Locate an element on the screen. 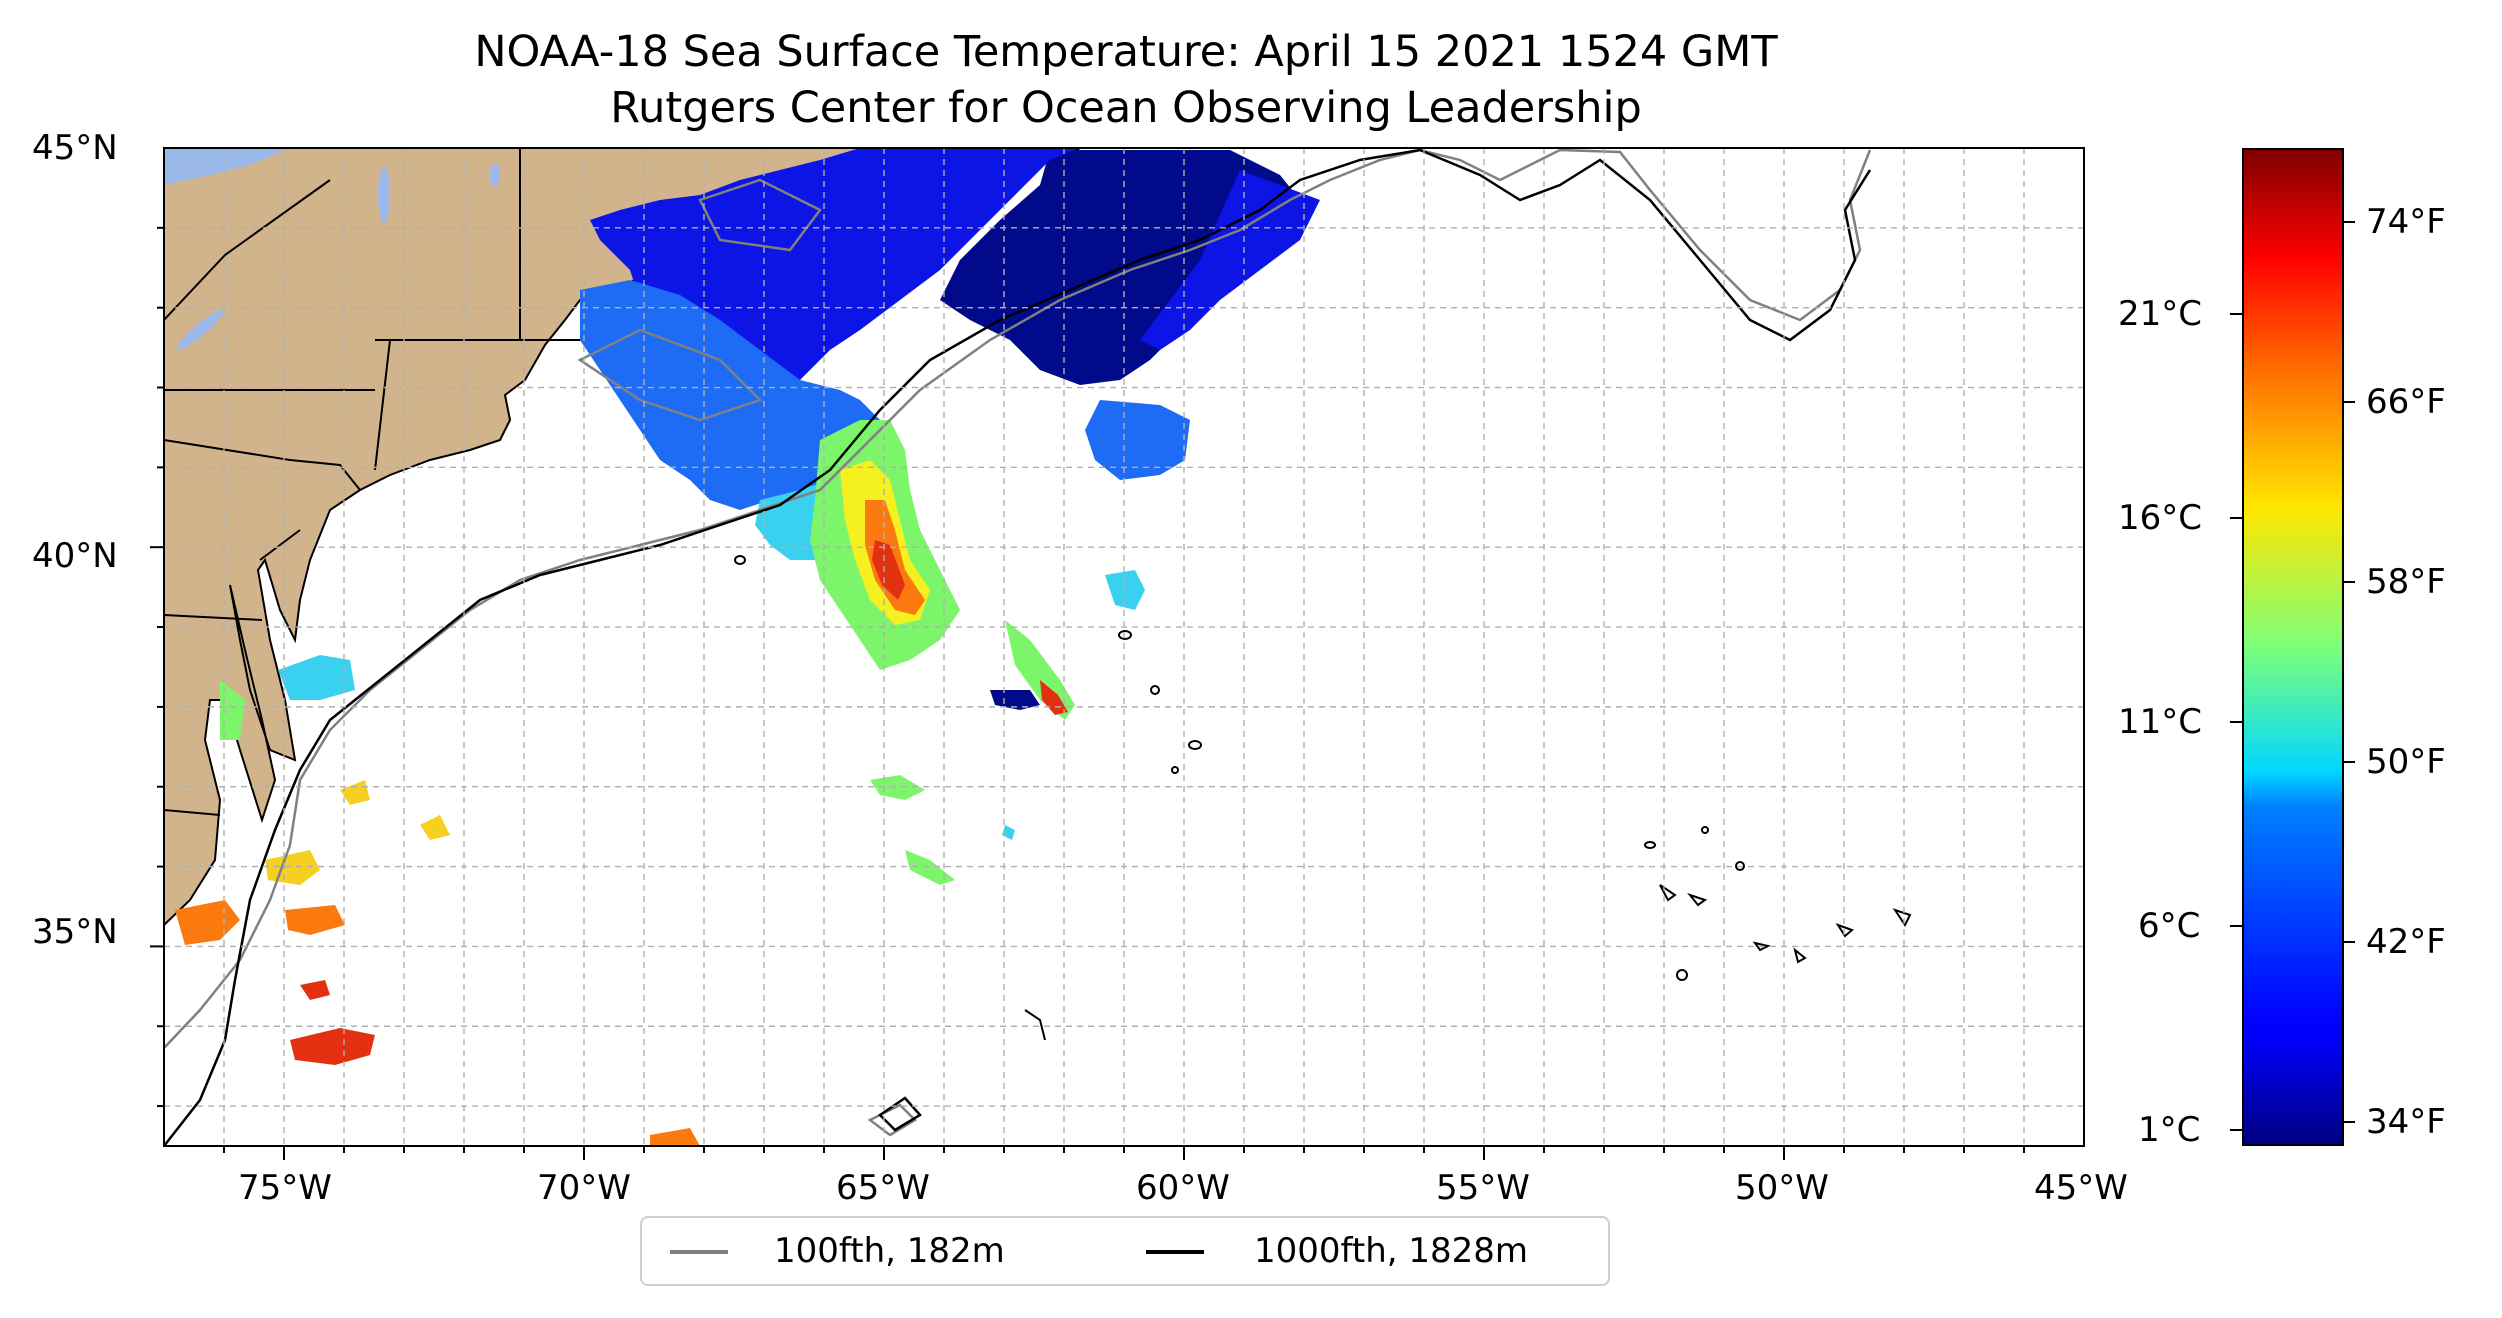 The height and width of the screenshot is (1318, 2502). lat-tick-label: 45°N is located at coordinates (75, 148).